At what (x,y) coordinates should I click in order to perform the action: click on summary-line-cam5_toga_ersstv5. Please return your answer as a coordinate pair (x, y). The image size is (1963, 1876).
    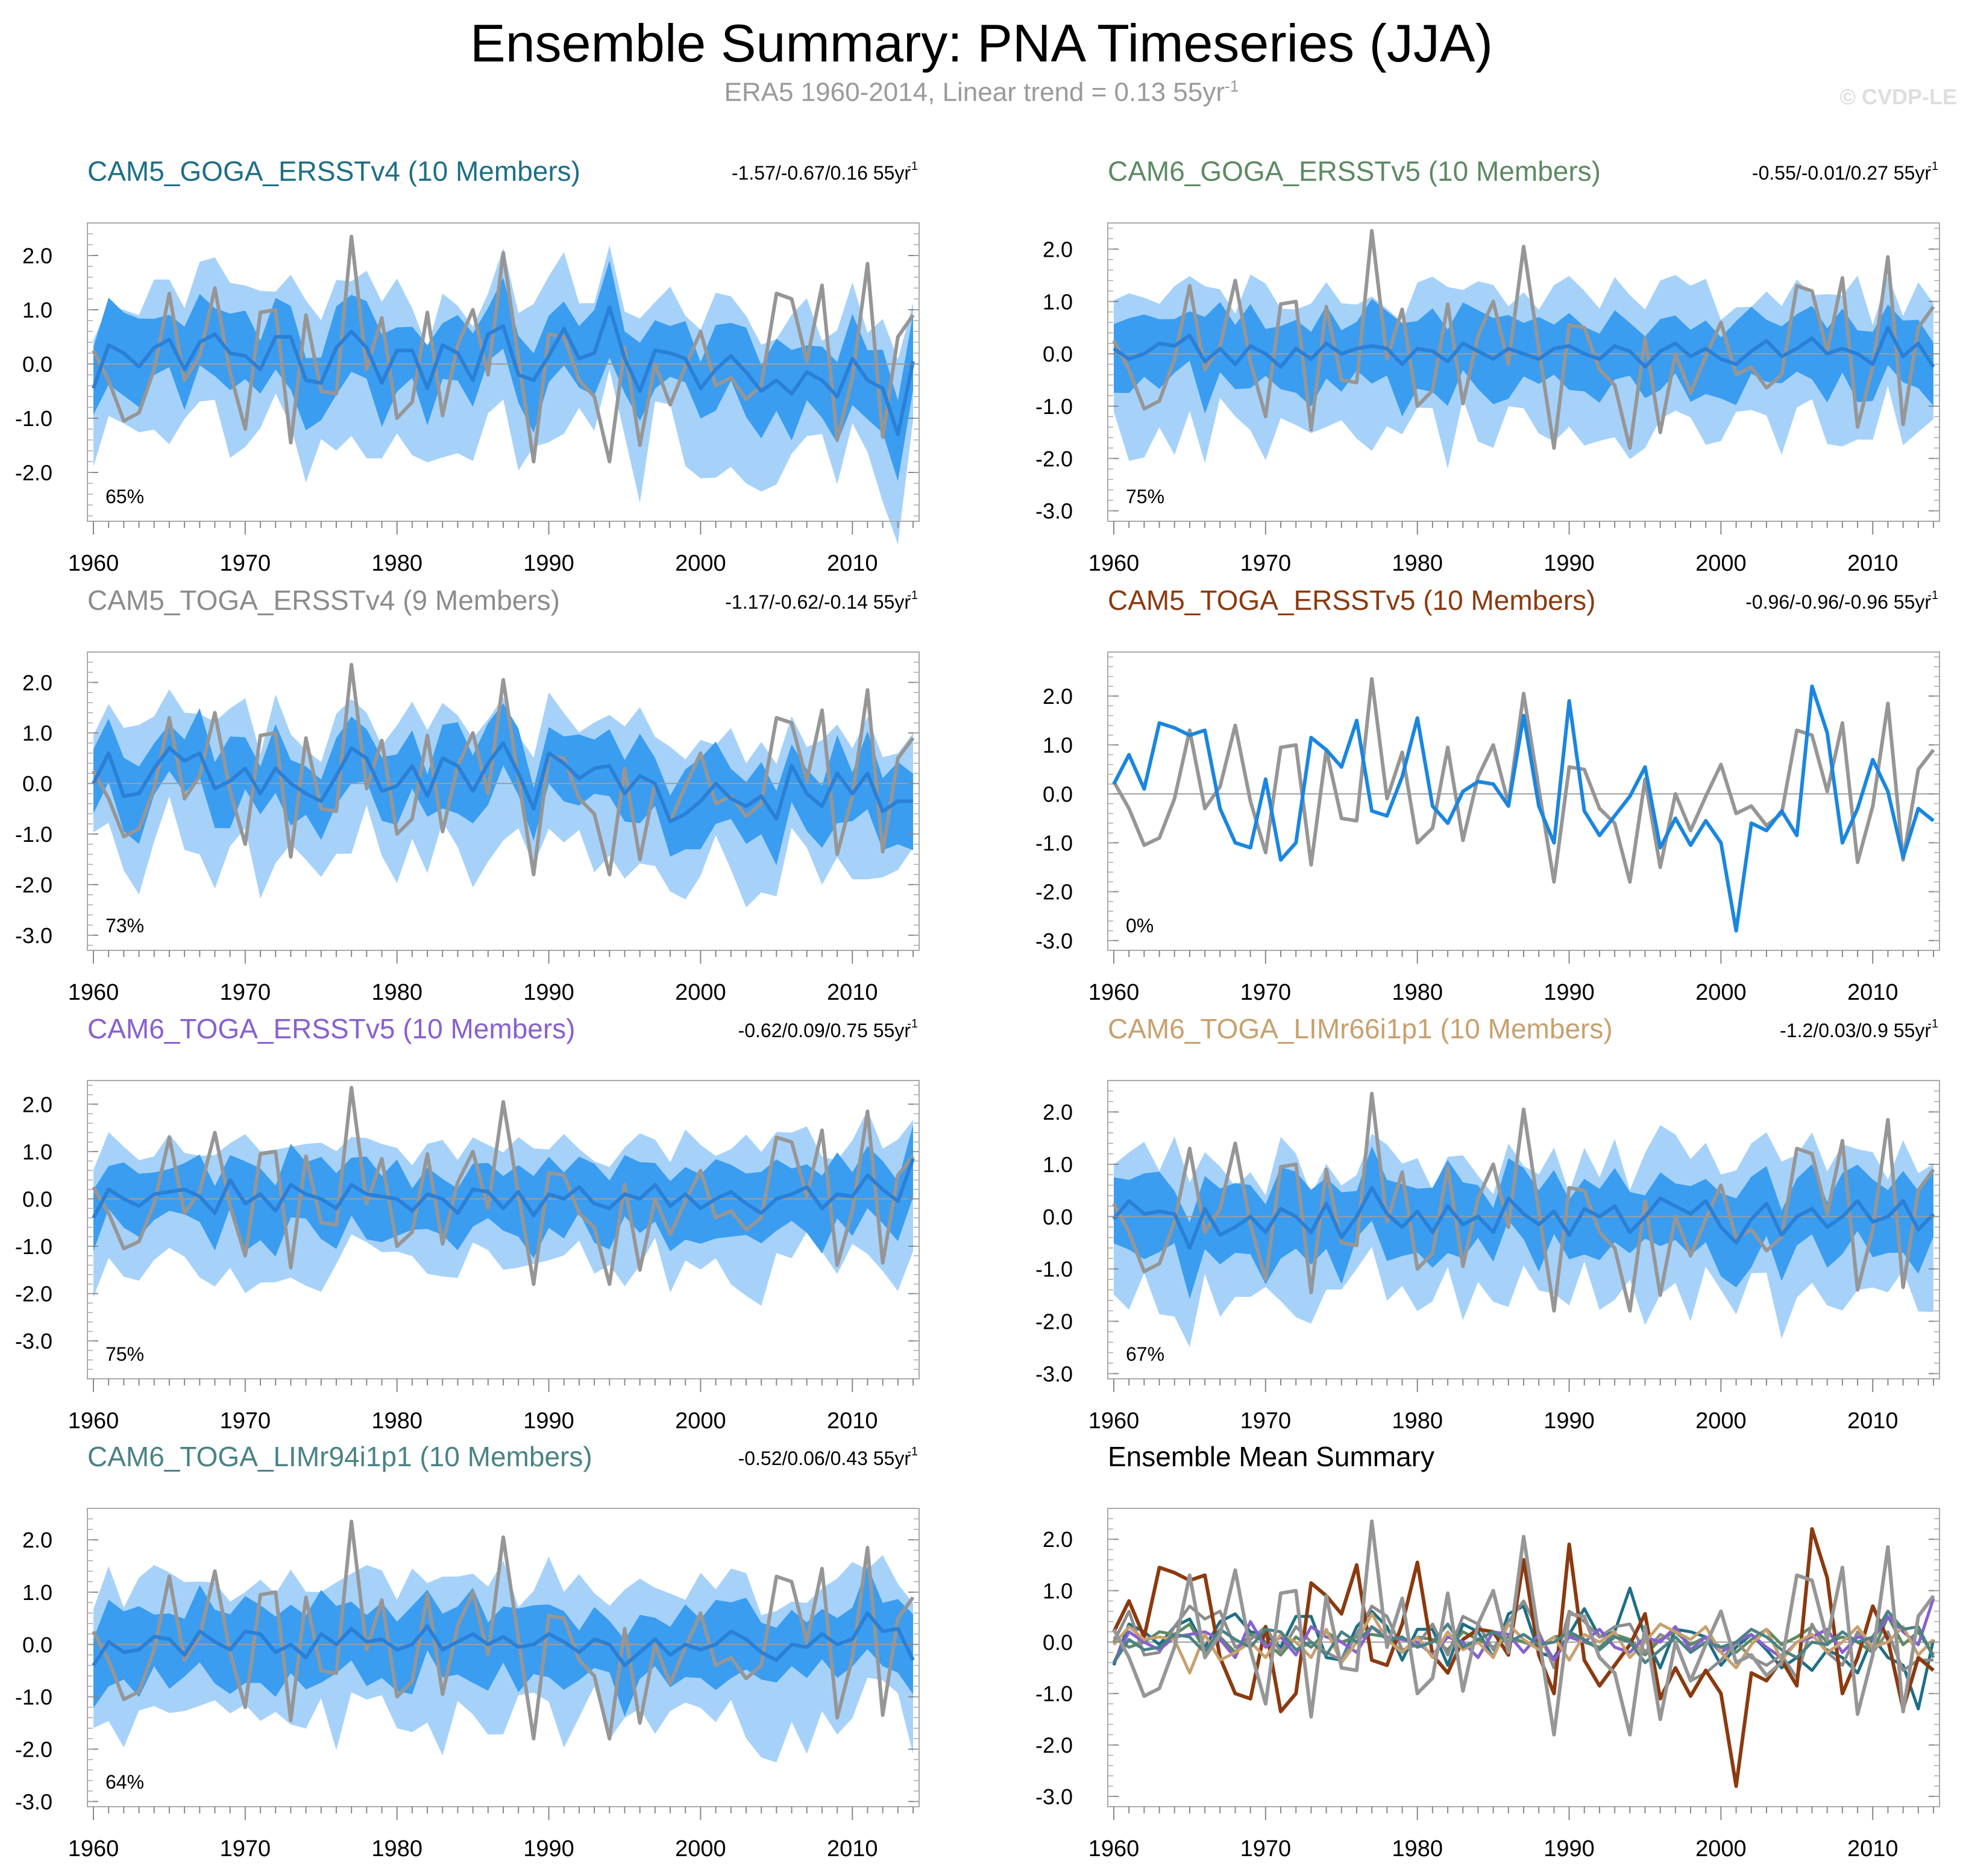
    Looking at the image, I should click on (1523, 1657).